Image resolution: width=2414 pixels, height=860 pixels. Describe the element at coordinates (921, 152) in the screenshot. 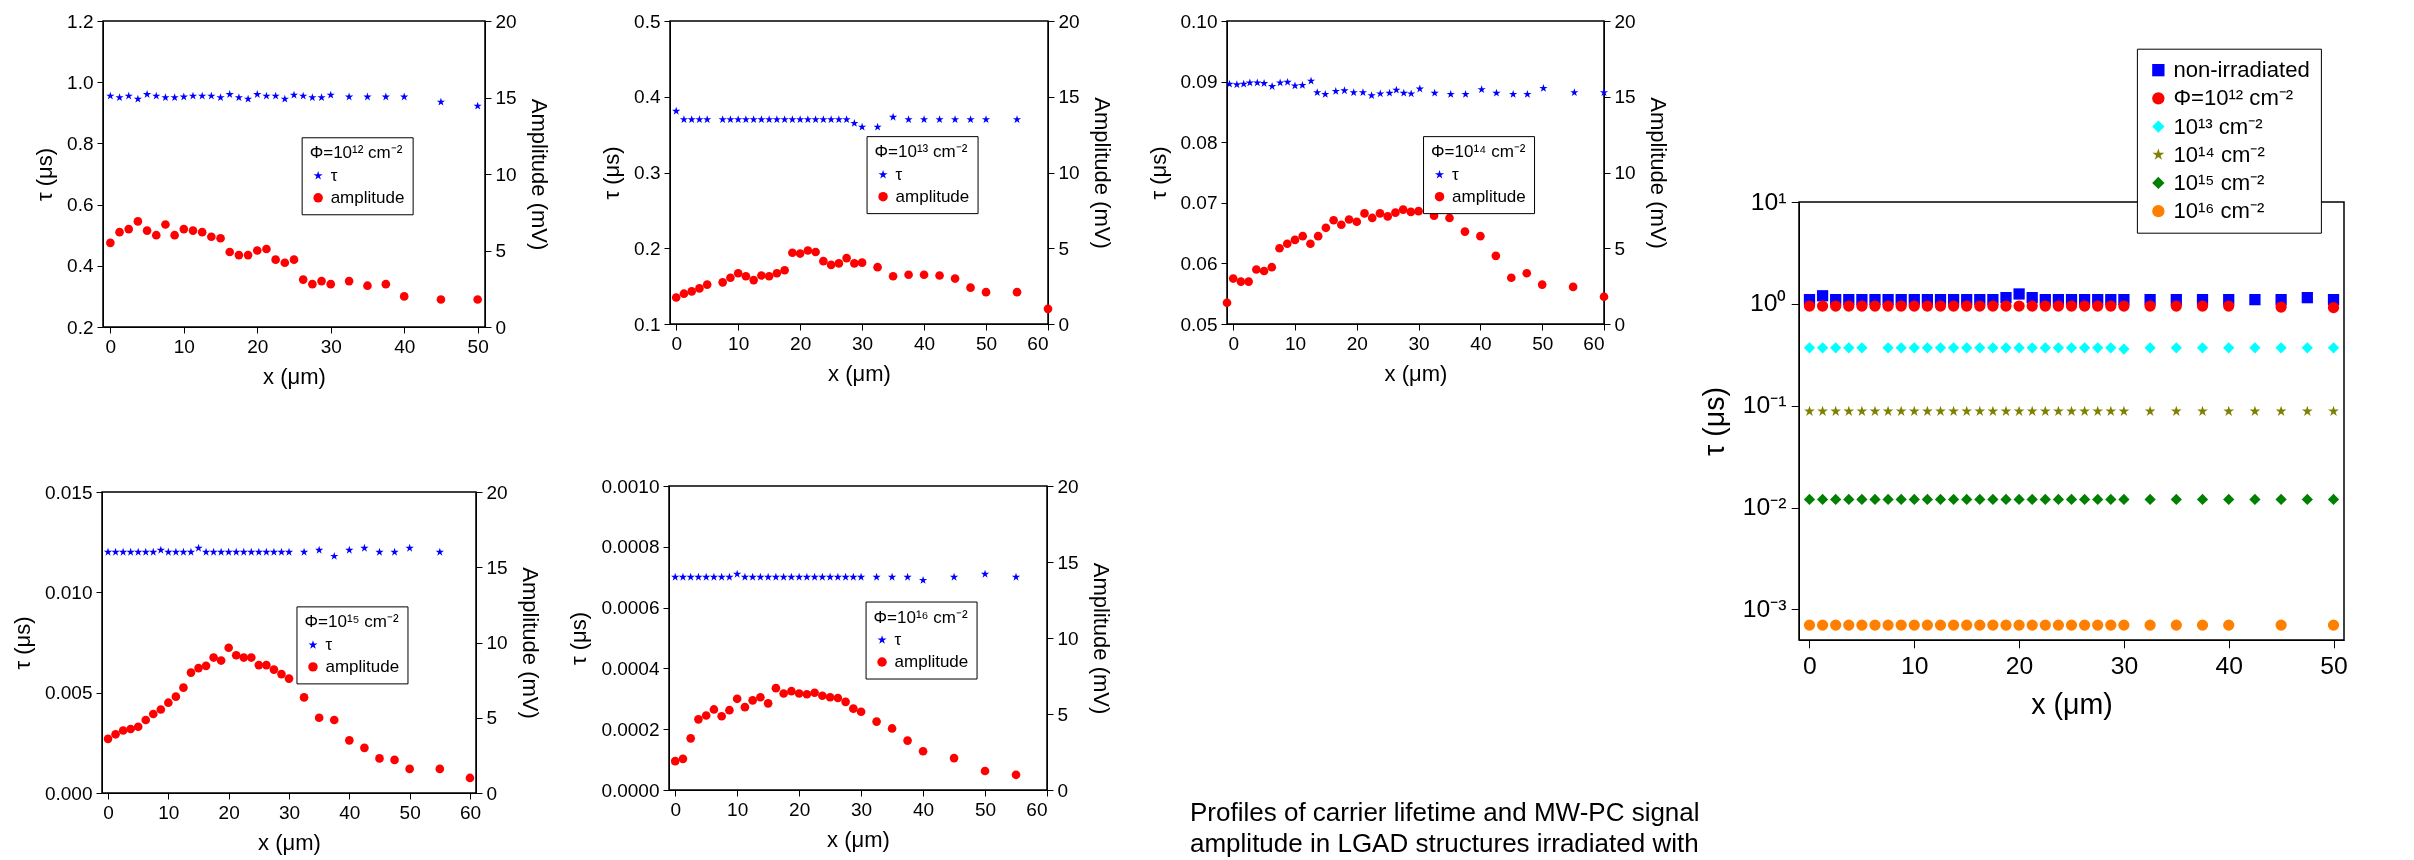

I see `legend-title: Φ=10¹³ cm⁻²` at that location.